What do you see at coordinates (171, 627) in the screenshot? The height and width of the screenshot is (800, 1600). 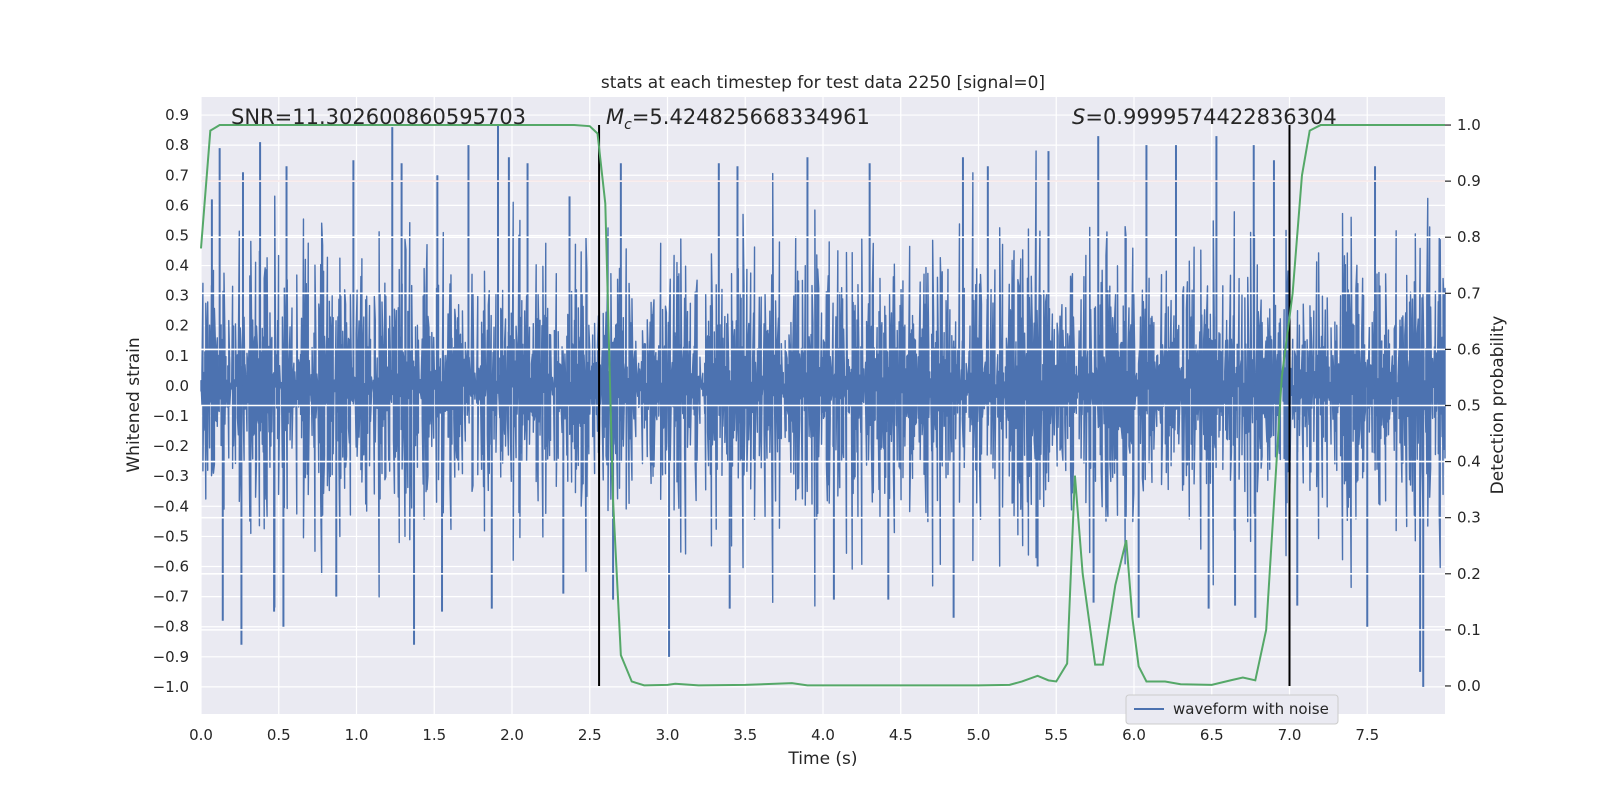 I see `y-left-tick-label: −0.8` at bounding box center [171, 627].